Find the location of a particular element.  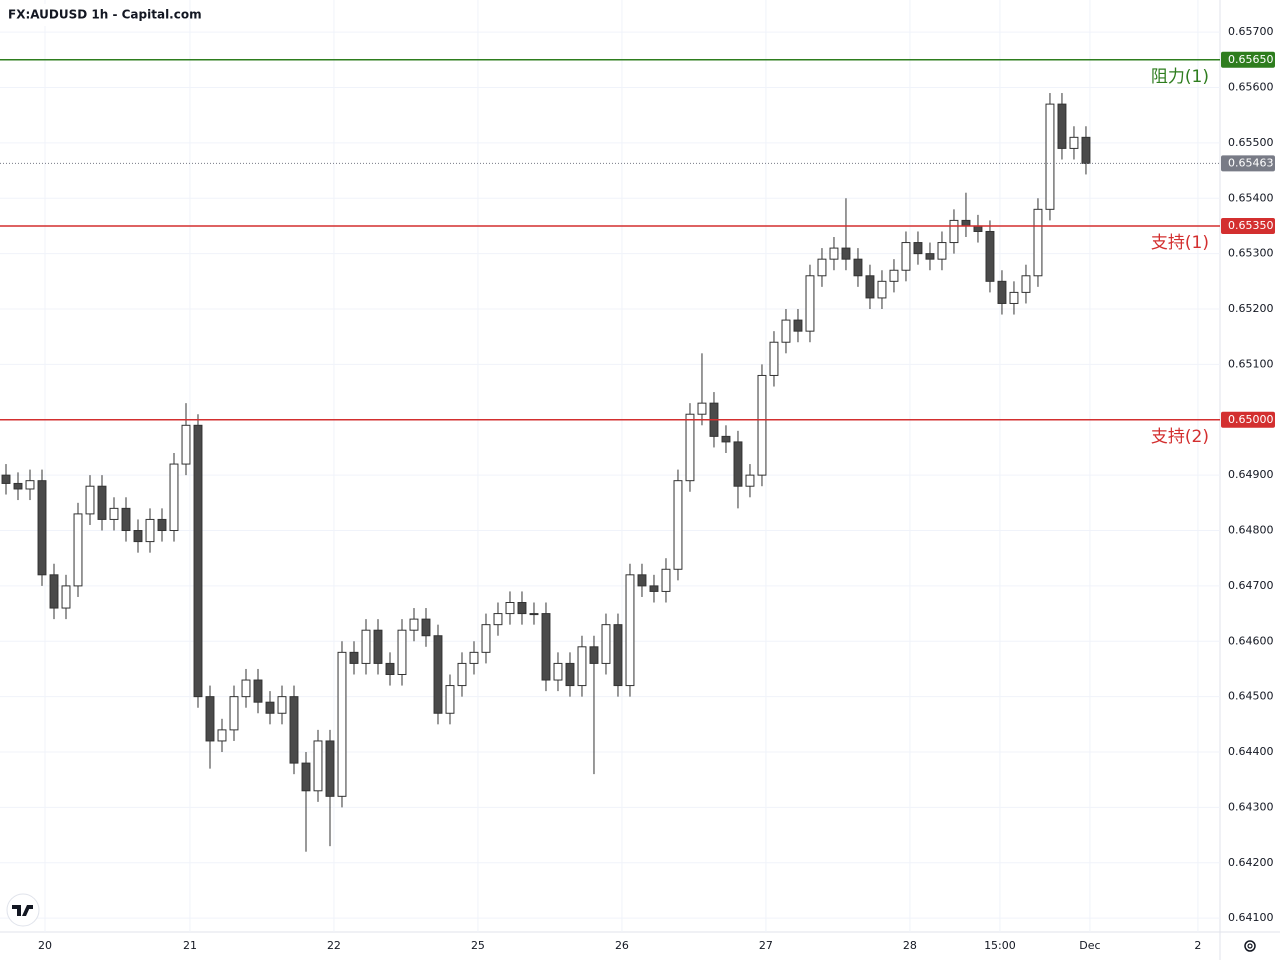

y-tick-label: 0.64100 is located at coordinates (1251, 917).